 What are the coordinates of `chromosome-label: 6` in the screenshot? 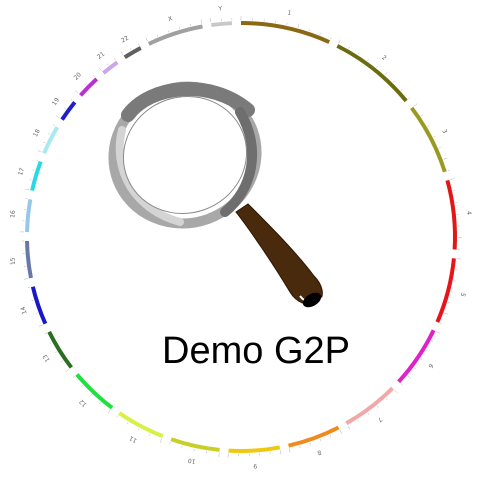 It's located at (430, 365).